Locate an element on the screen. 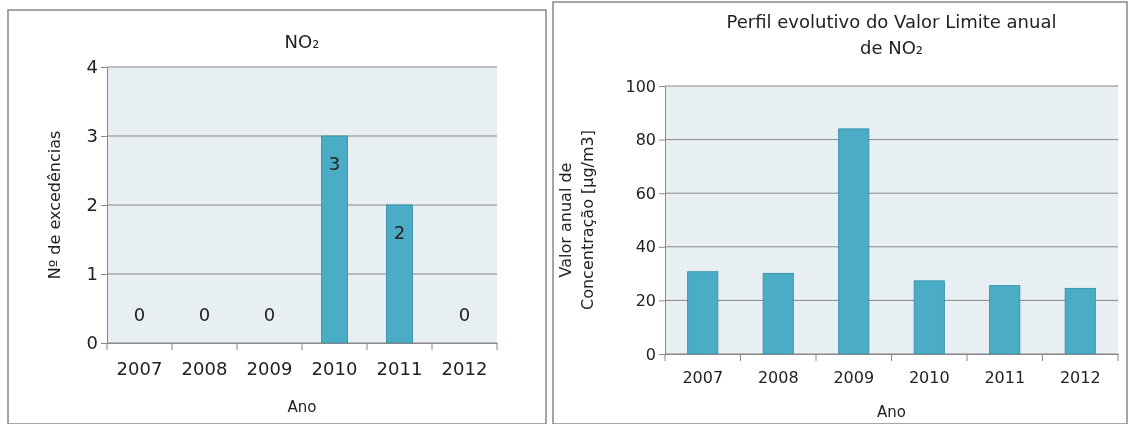 This screenshot has height=424, width=1128. y-tick-label: 100 is located at coordinates (640, 86).